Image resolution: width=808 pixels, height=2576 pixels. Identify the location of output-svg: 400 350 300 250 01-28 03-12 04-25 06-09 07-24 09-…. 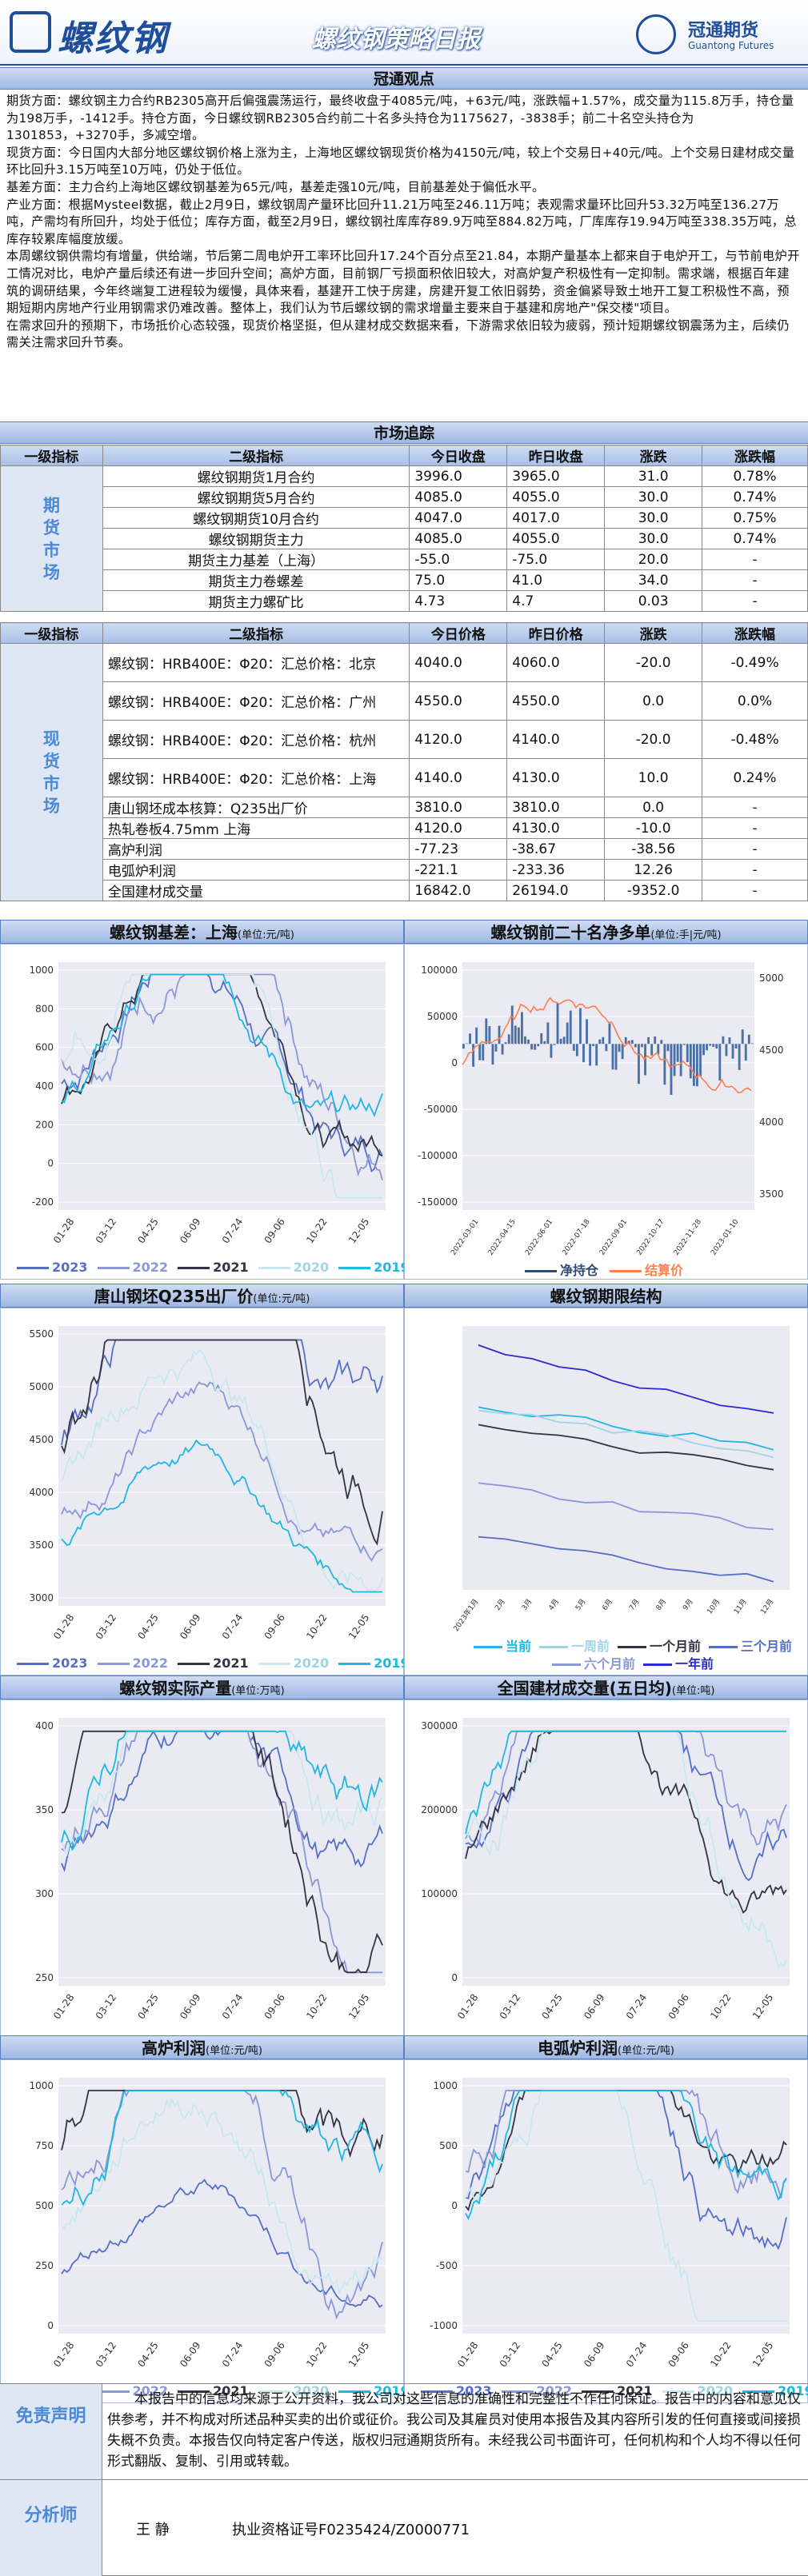
(210, 1869).